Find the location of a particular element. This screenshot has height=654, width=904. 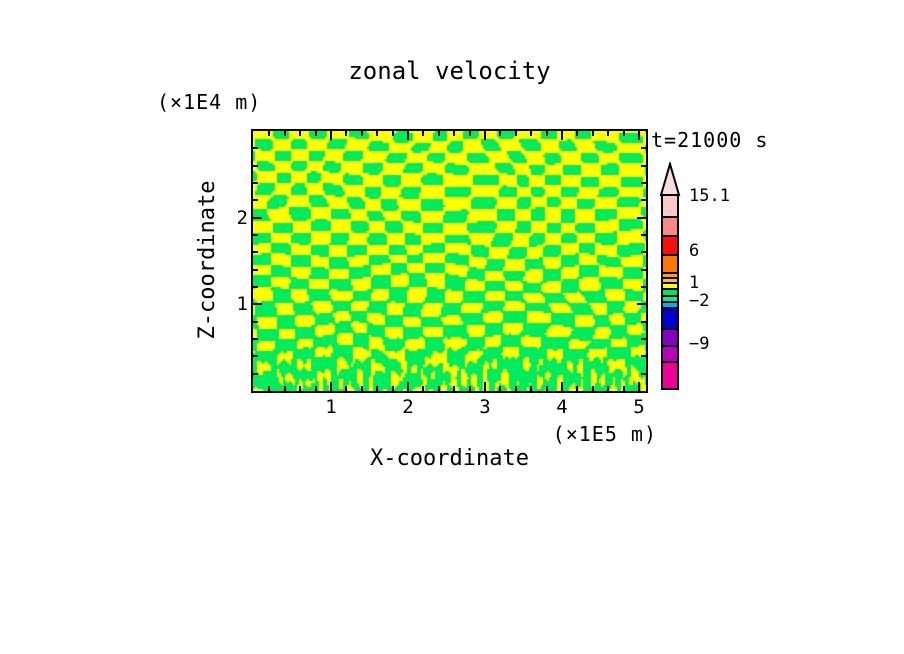

x-axis-unit-label: (×1E5 m) is located at coordinates (604, 434).